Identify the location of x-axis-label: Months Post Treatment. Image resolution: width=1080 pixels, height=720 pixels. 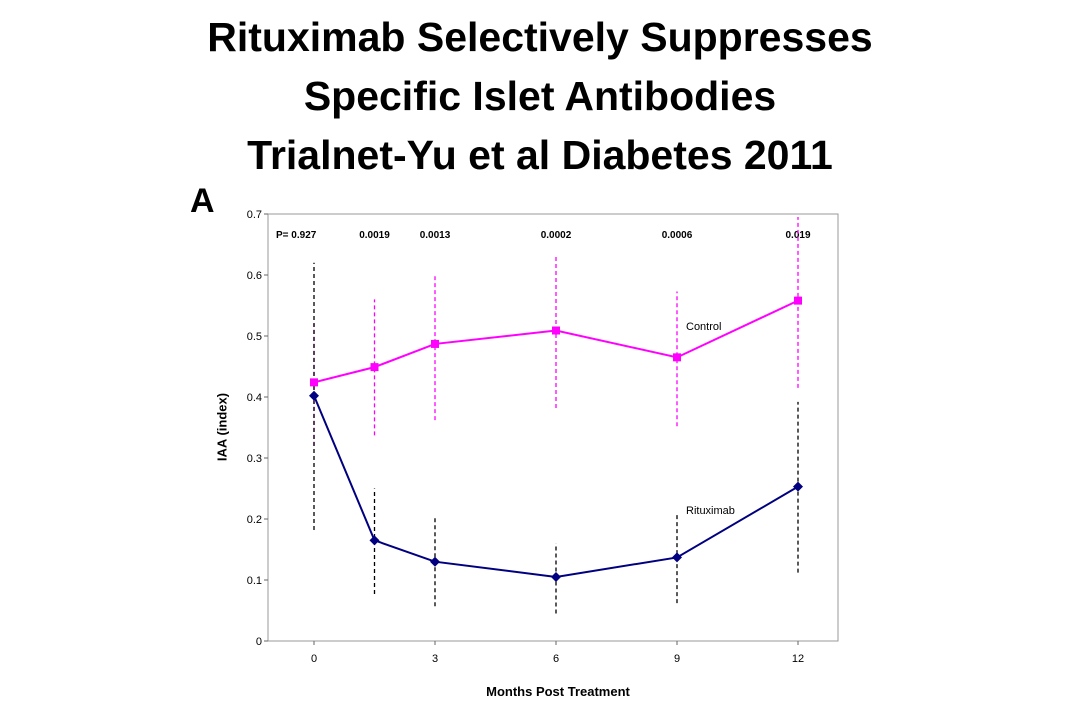
(558, 691).